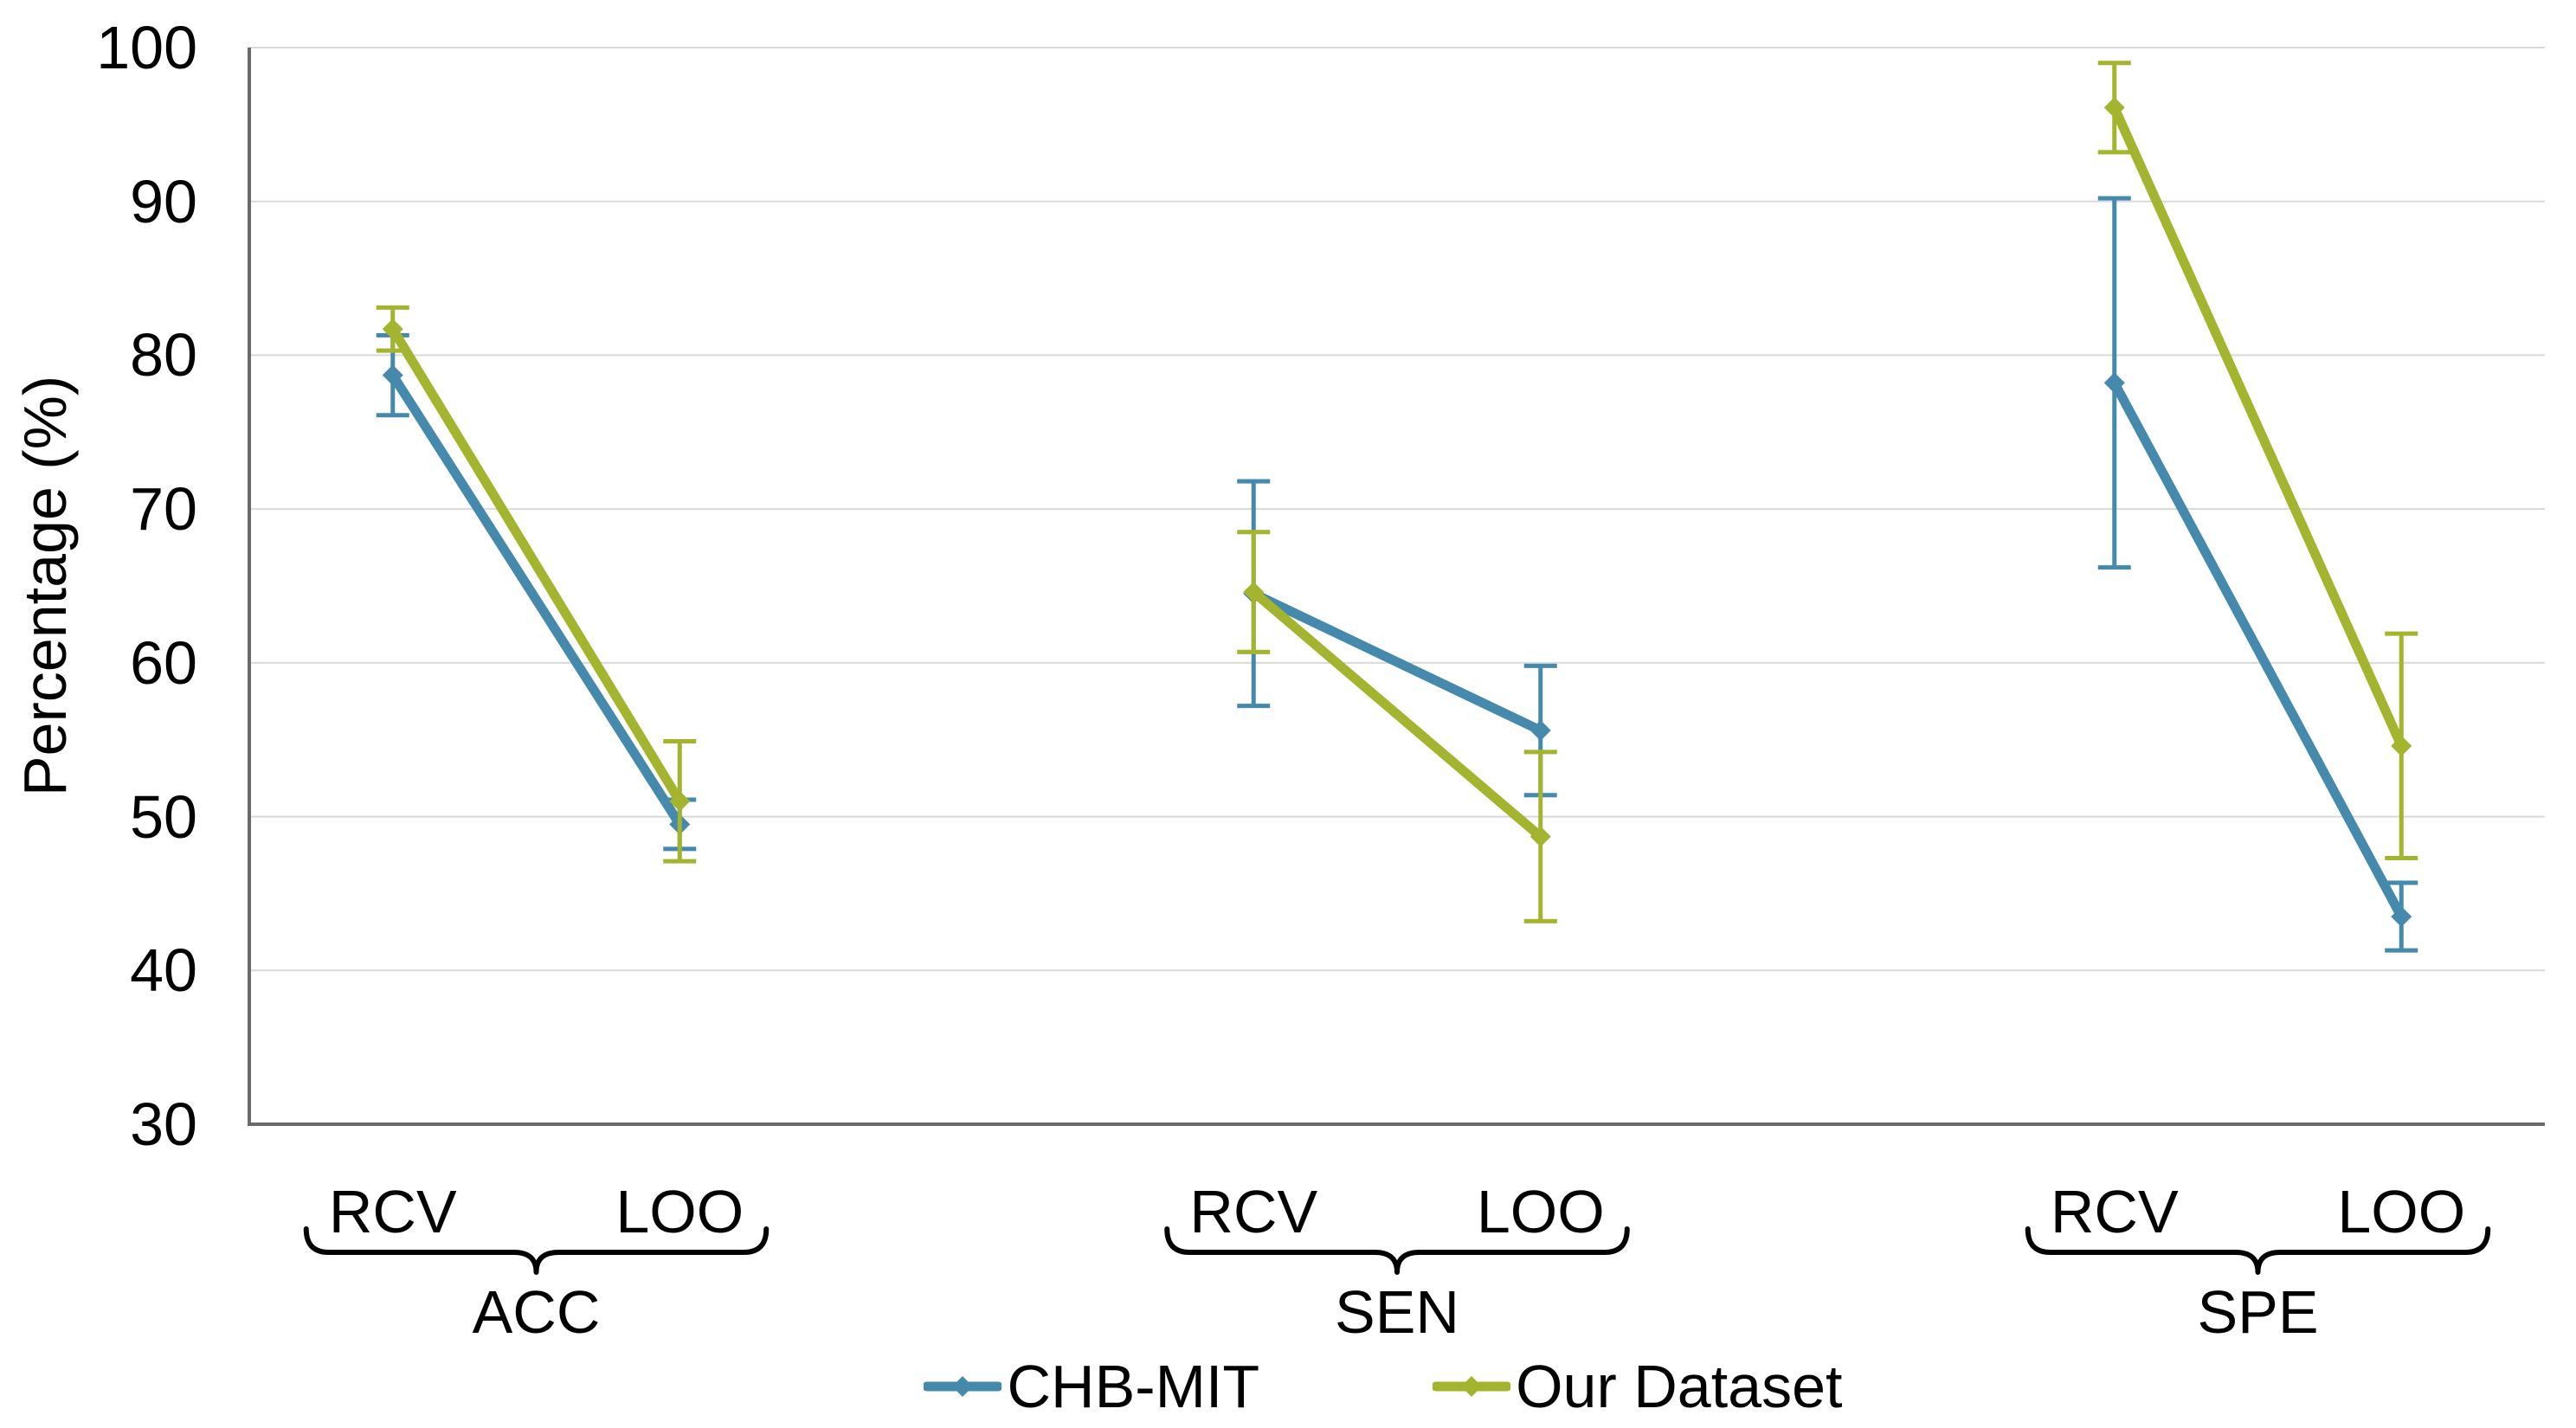  Describe the element at coordinates (536, 1312) in the screenshot. I see `group-label-ACC: ACC` at that location.